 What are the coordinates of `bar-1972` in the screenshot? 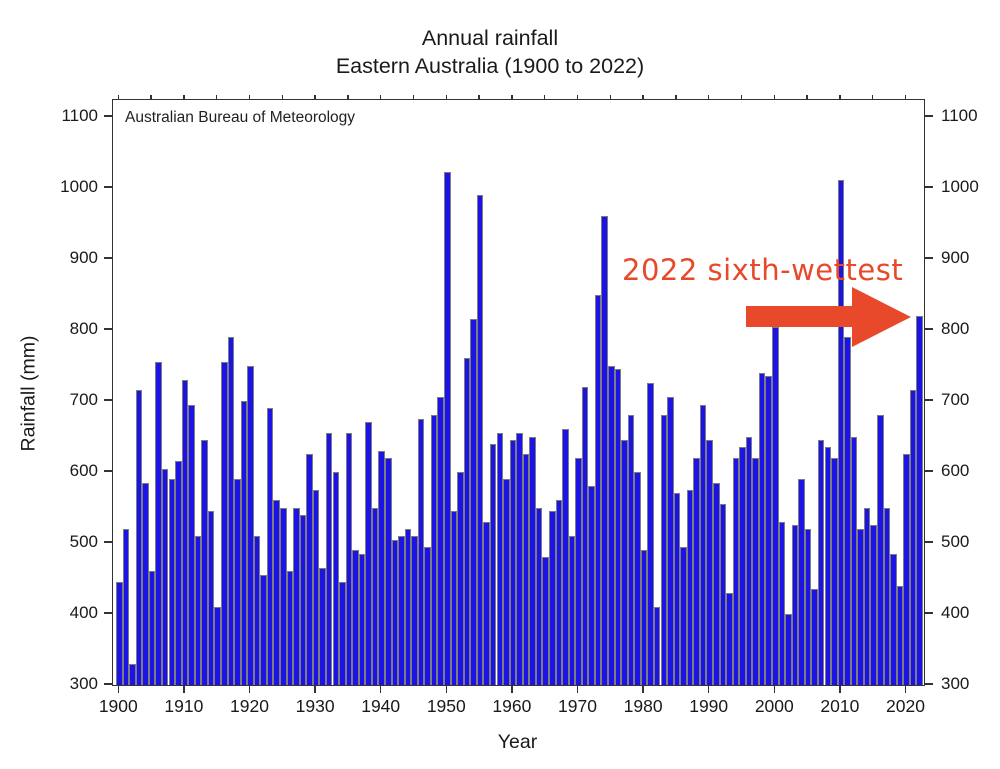 It's located at (591, 585).